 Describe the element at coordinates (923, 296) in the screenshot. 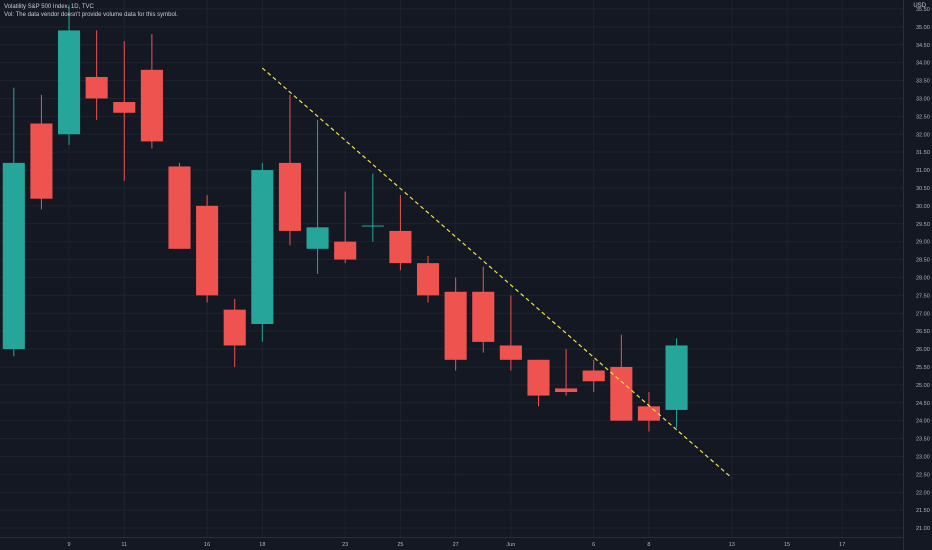

I see `y-tick-label: 27.50` at that location.